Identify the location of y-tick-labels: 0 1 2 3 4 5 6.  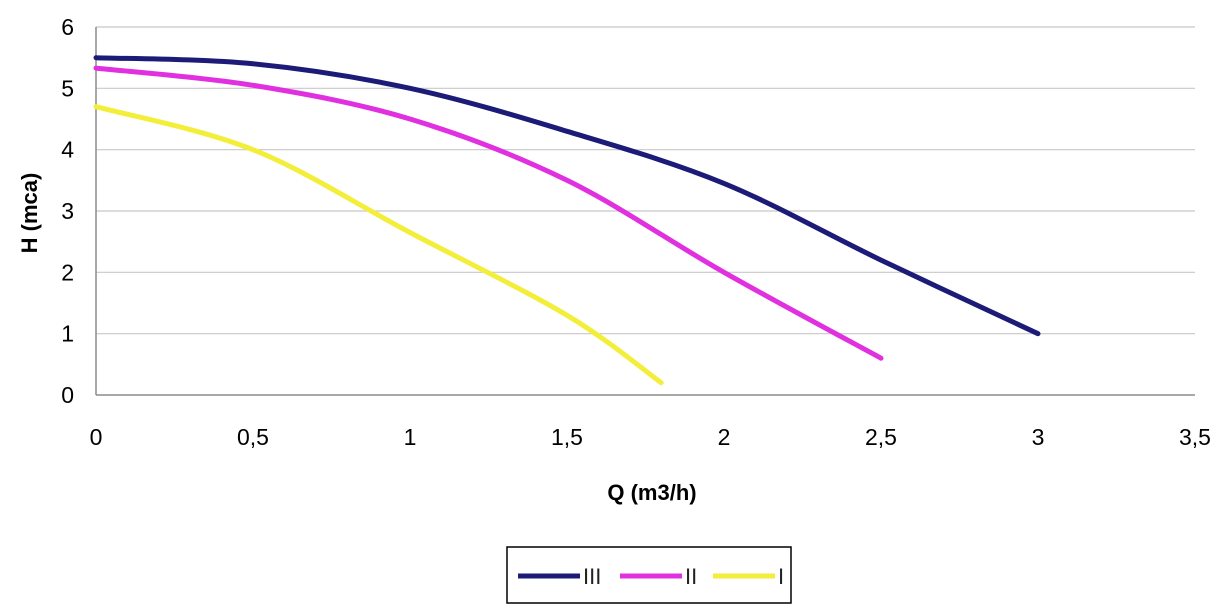
(67, 211).